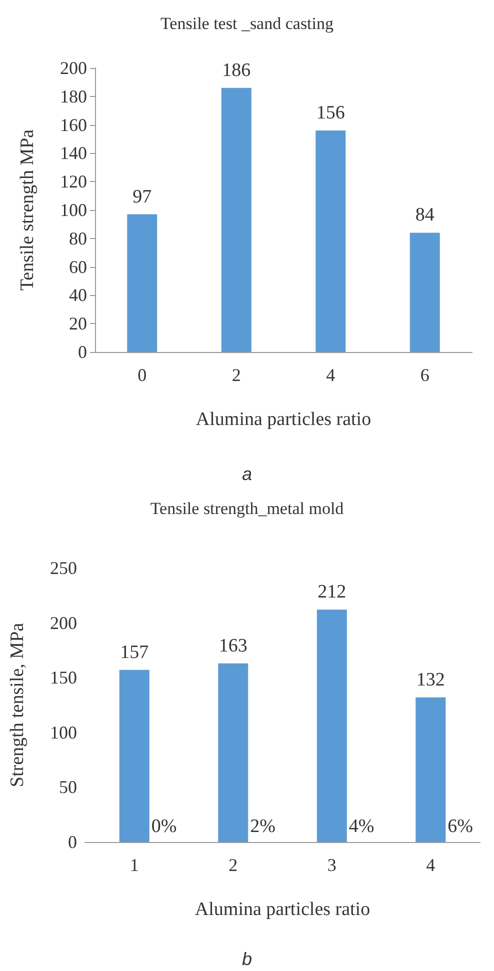 This screenshot has width=494, height=971. I want to click on chart-title: Tensile test _sand casting, so click(247, 23).